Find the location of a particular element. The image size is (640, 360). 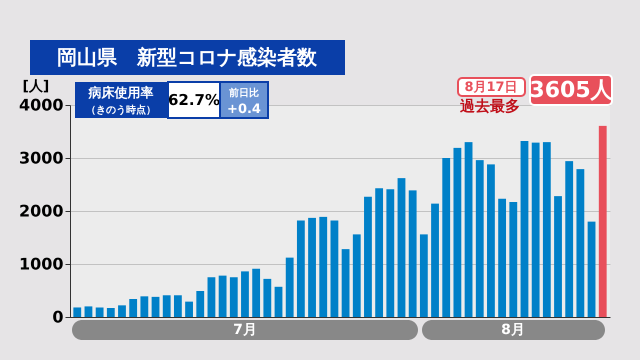

annotation: （きのう時点） is located at coordinates (121, 110).